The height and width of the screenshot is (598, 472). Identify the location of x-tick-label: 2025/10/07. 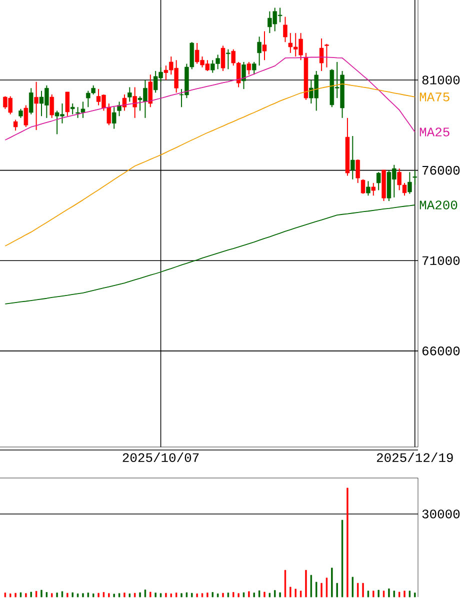
(160, 457).